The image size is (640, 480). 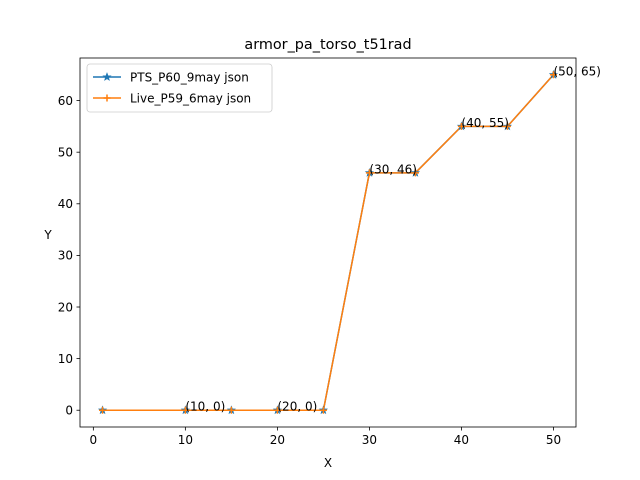 I want to click on legend: PTS_P60_9may json Live_P59_6may json, so click(x=179, y=88).